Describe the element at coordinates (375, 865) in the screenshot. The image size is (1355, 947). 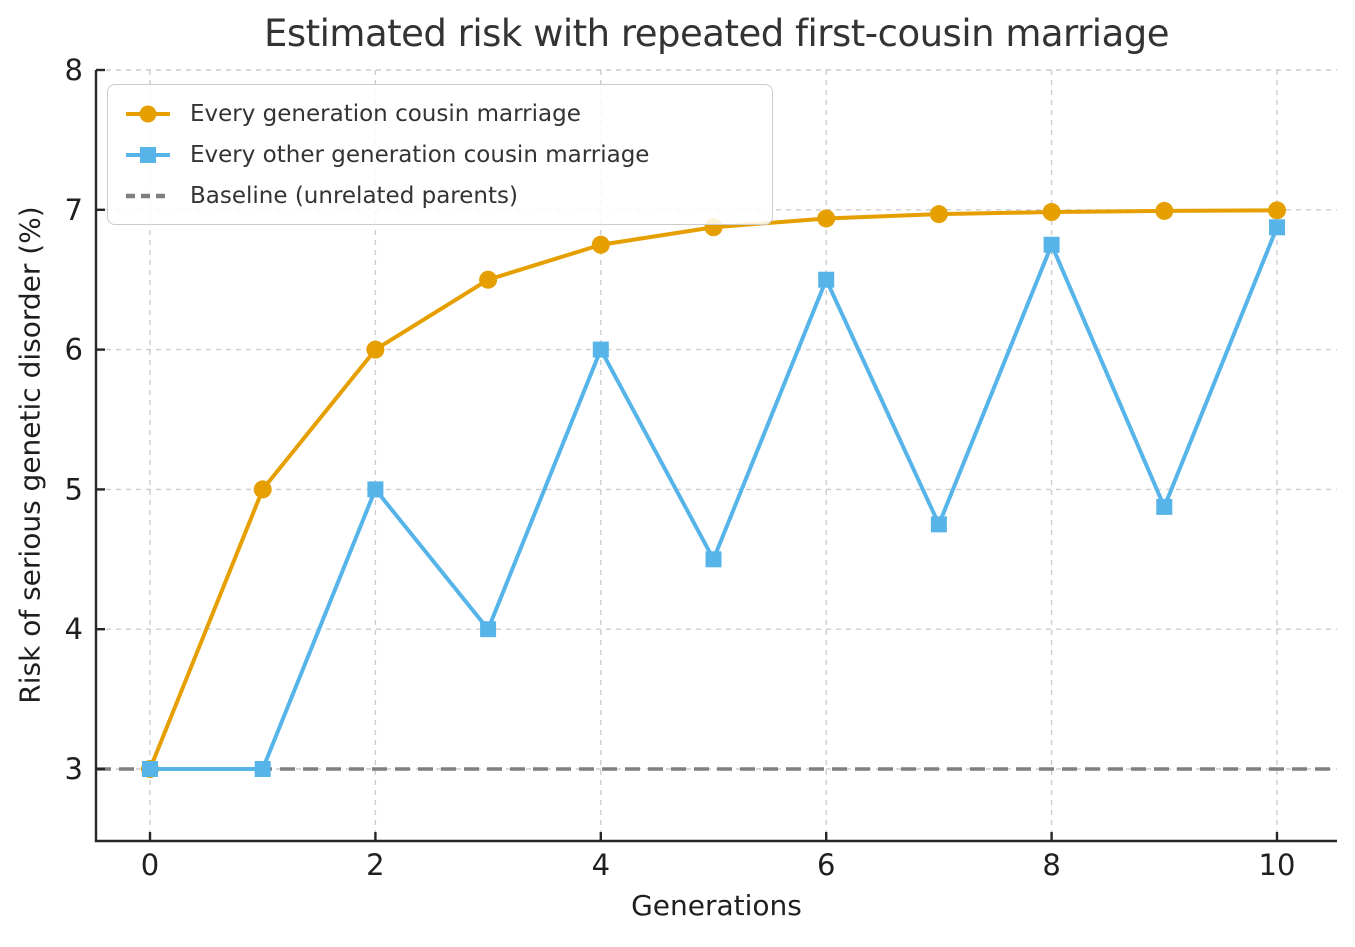
I see `x-tick-label: 2` at that location.